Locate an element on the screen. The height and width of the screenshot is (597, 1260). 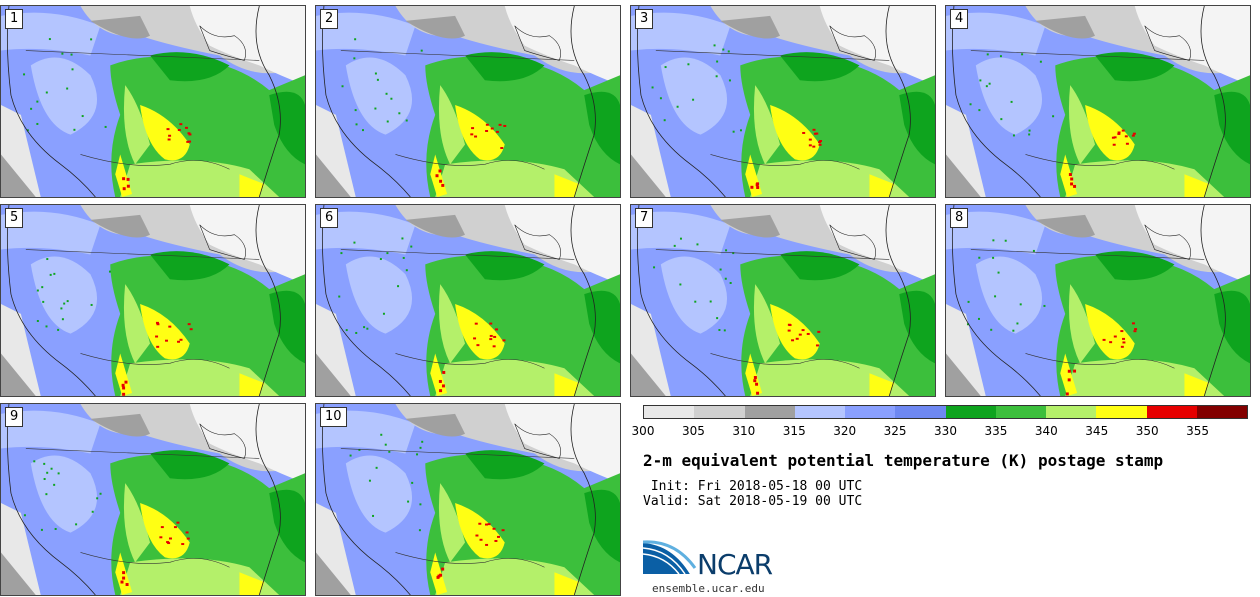
postage-stamp-9: 9 is located at coordinates (153, 499).